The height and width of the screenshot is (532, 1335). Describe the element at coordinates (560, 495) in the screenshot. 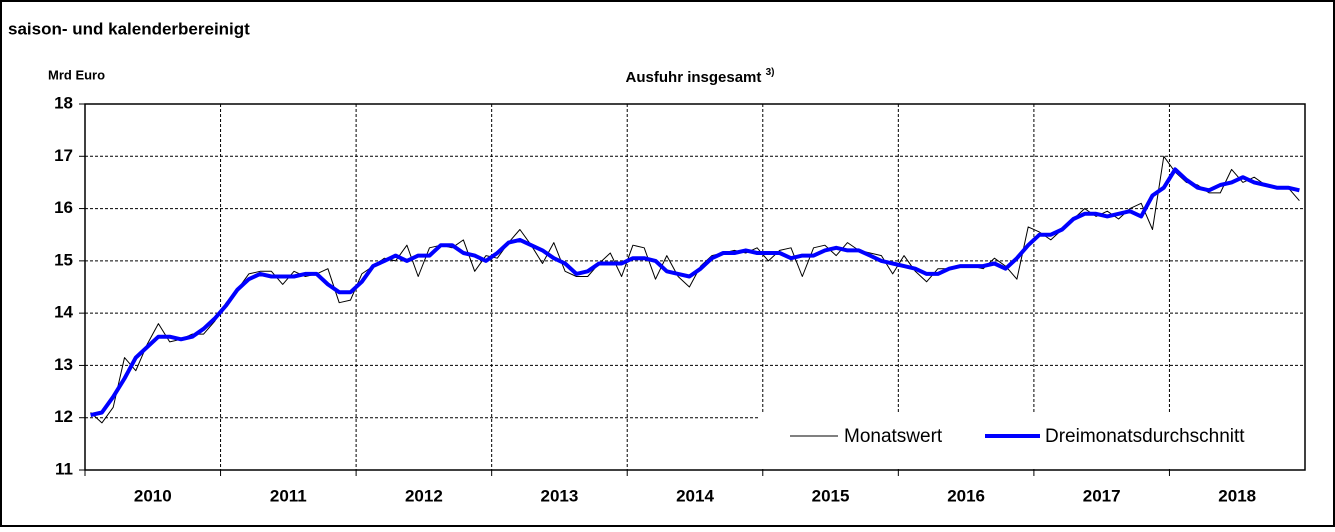

I see `x-tick-label: 2013` at that location.